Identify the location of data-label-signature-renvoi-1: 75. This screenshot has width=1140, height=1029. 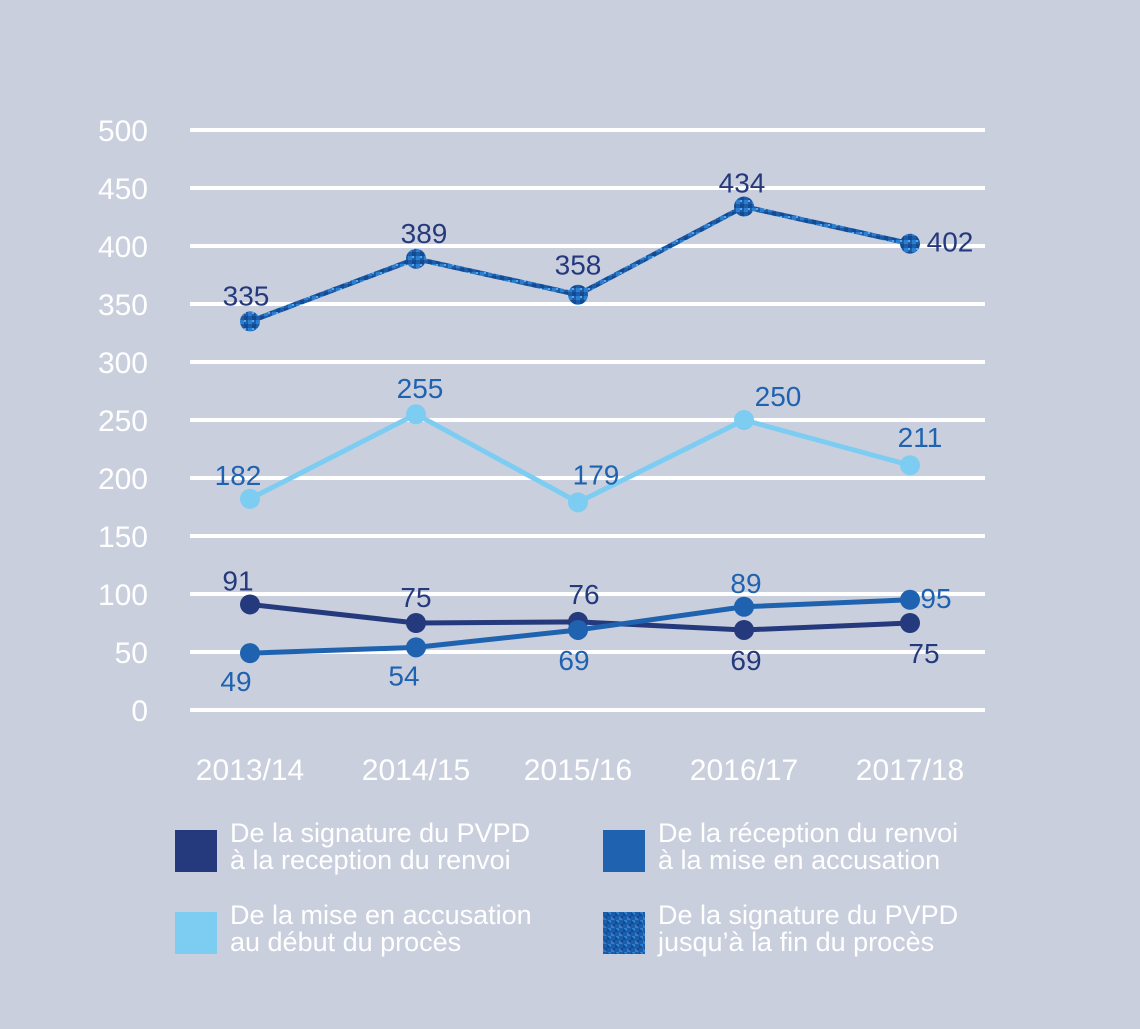
(415, 597).